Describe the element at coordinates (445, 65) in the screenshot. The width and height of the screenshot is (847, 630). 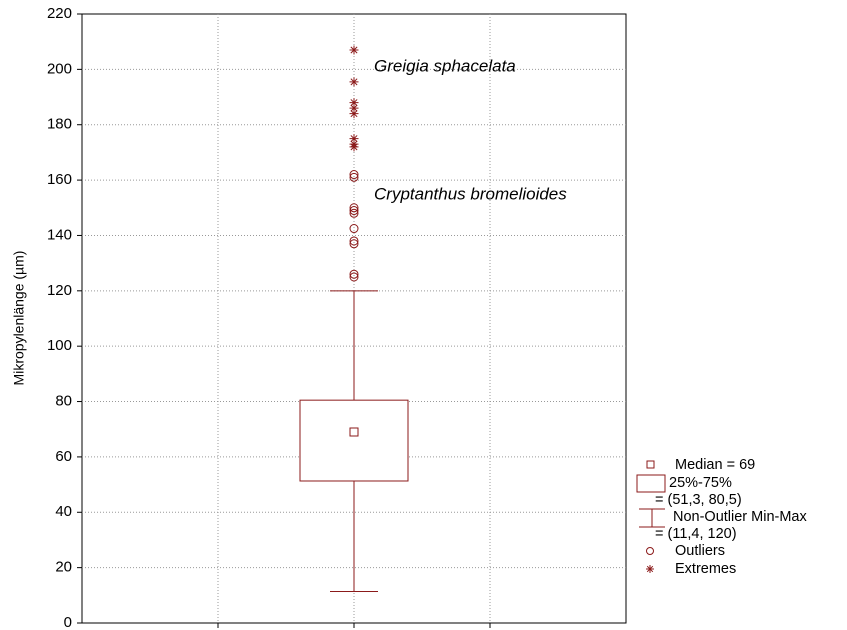
I see `annotation: Greigia sphacelata` at that location.